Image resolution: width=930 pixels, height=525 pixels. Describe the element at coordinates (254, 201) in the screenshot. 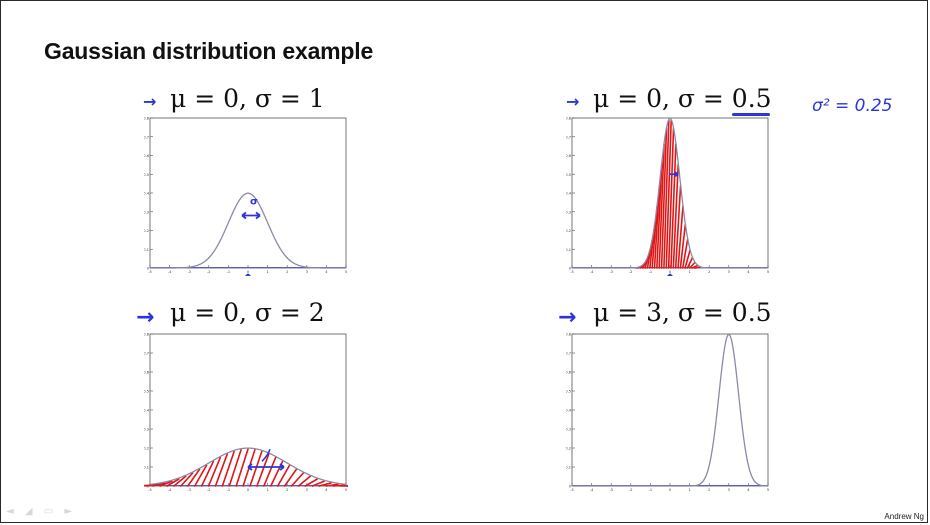

I see `sigma-symbol: σ` at that location.